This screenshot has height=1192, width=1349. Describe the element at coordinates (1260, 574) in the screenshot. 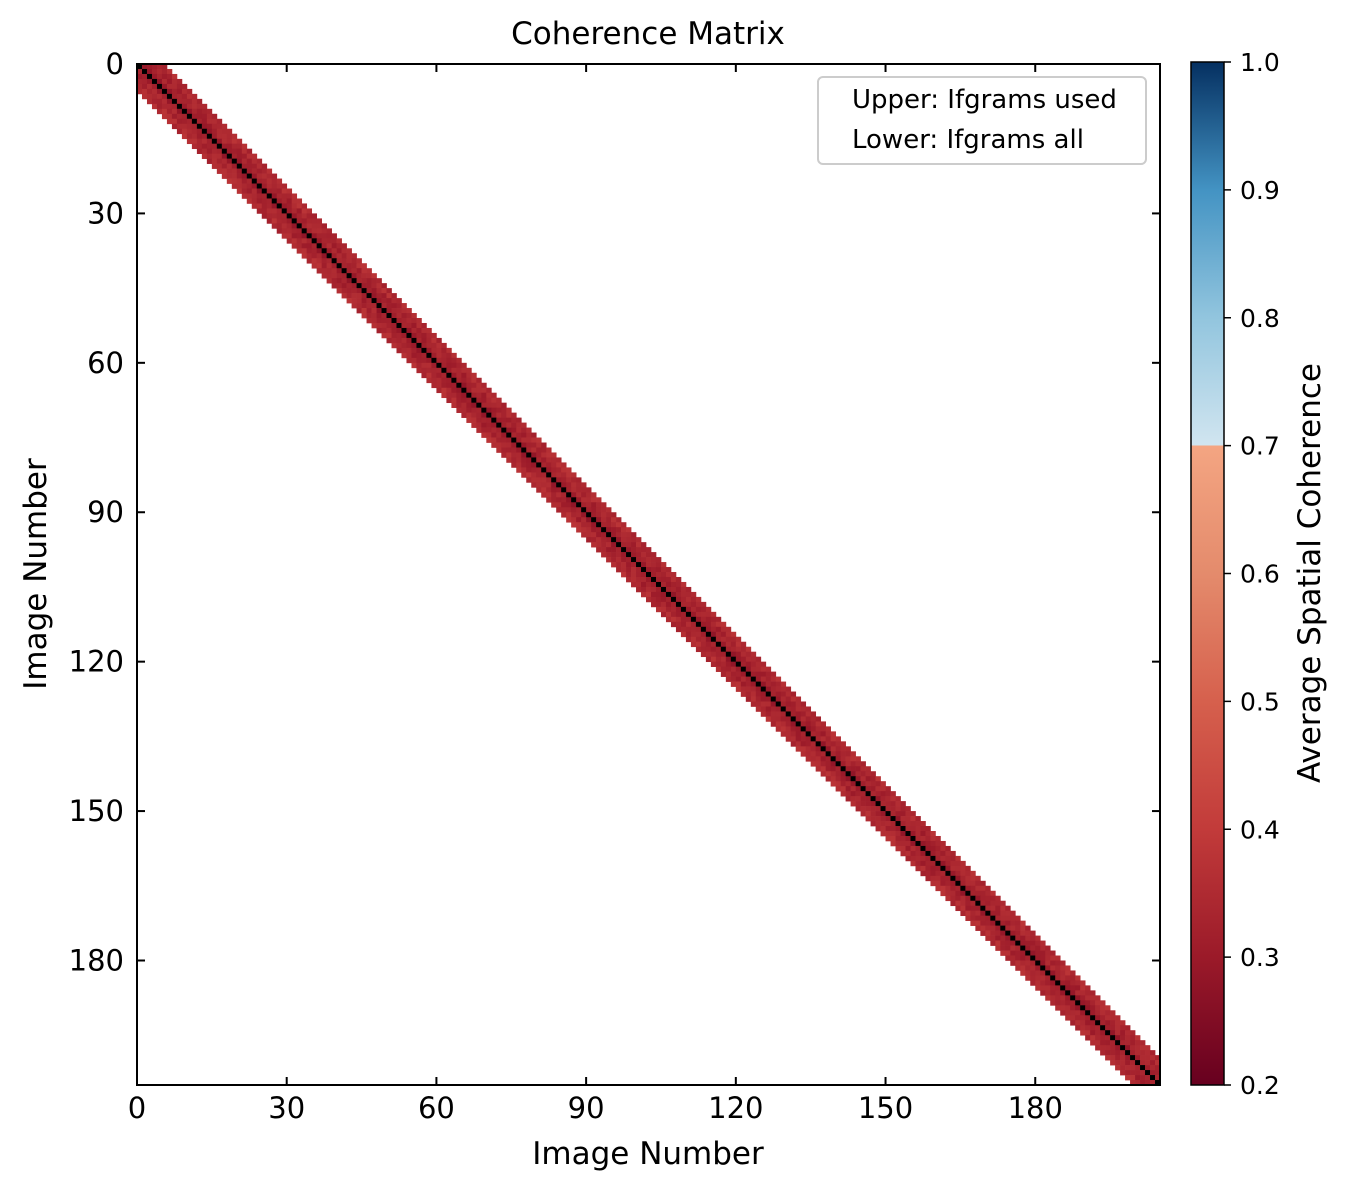

I see `colorbar-tick-label: 0.6` at that location.